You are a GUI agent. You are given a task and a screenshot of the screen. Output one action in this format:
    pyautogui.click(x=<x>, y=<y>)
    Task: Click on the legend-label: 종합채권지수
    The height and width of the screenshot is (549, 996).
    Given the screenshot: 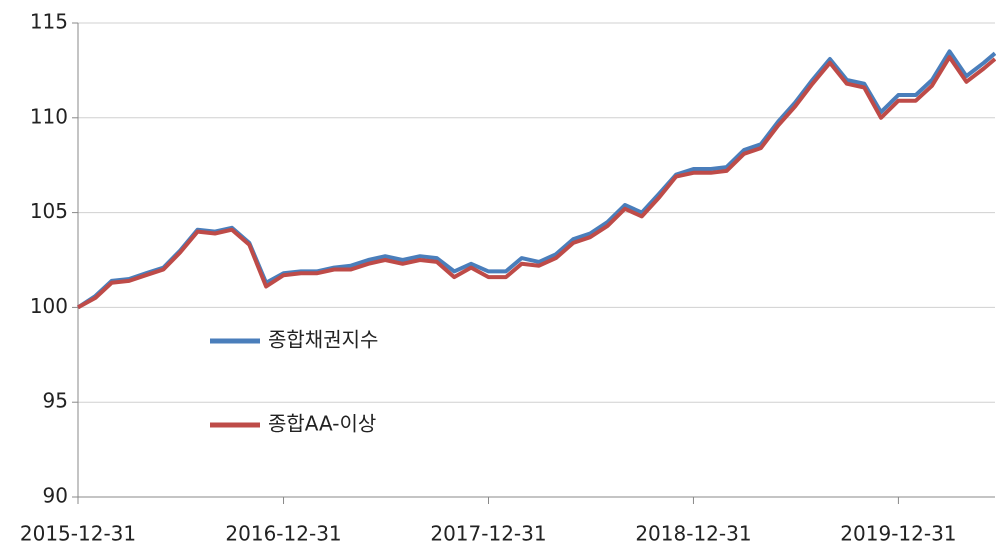 What is the action you would take?
    pyautogui.click(x=323, y=340)
    